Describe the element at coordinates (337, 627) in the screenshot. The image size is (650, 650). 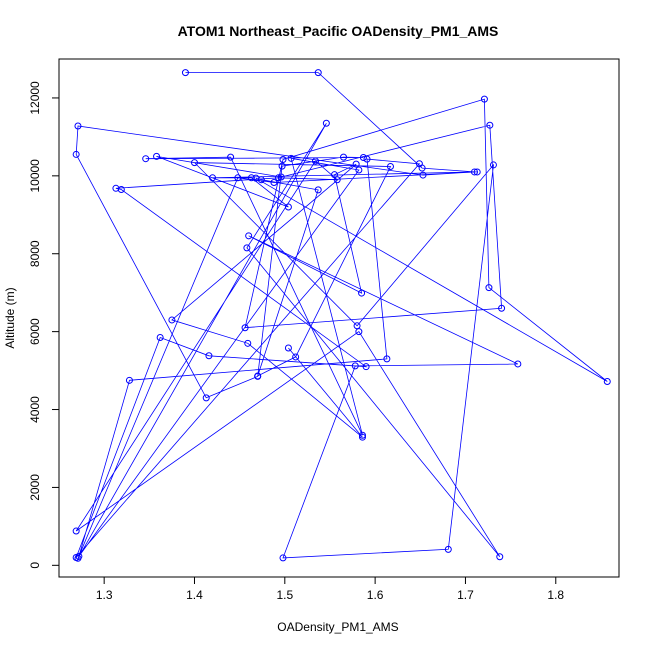
I see `x-axis-title: OADensity_PM1_AMS` at that location.